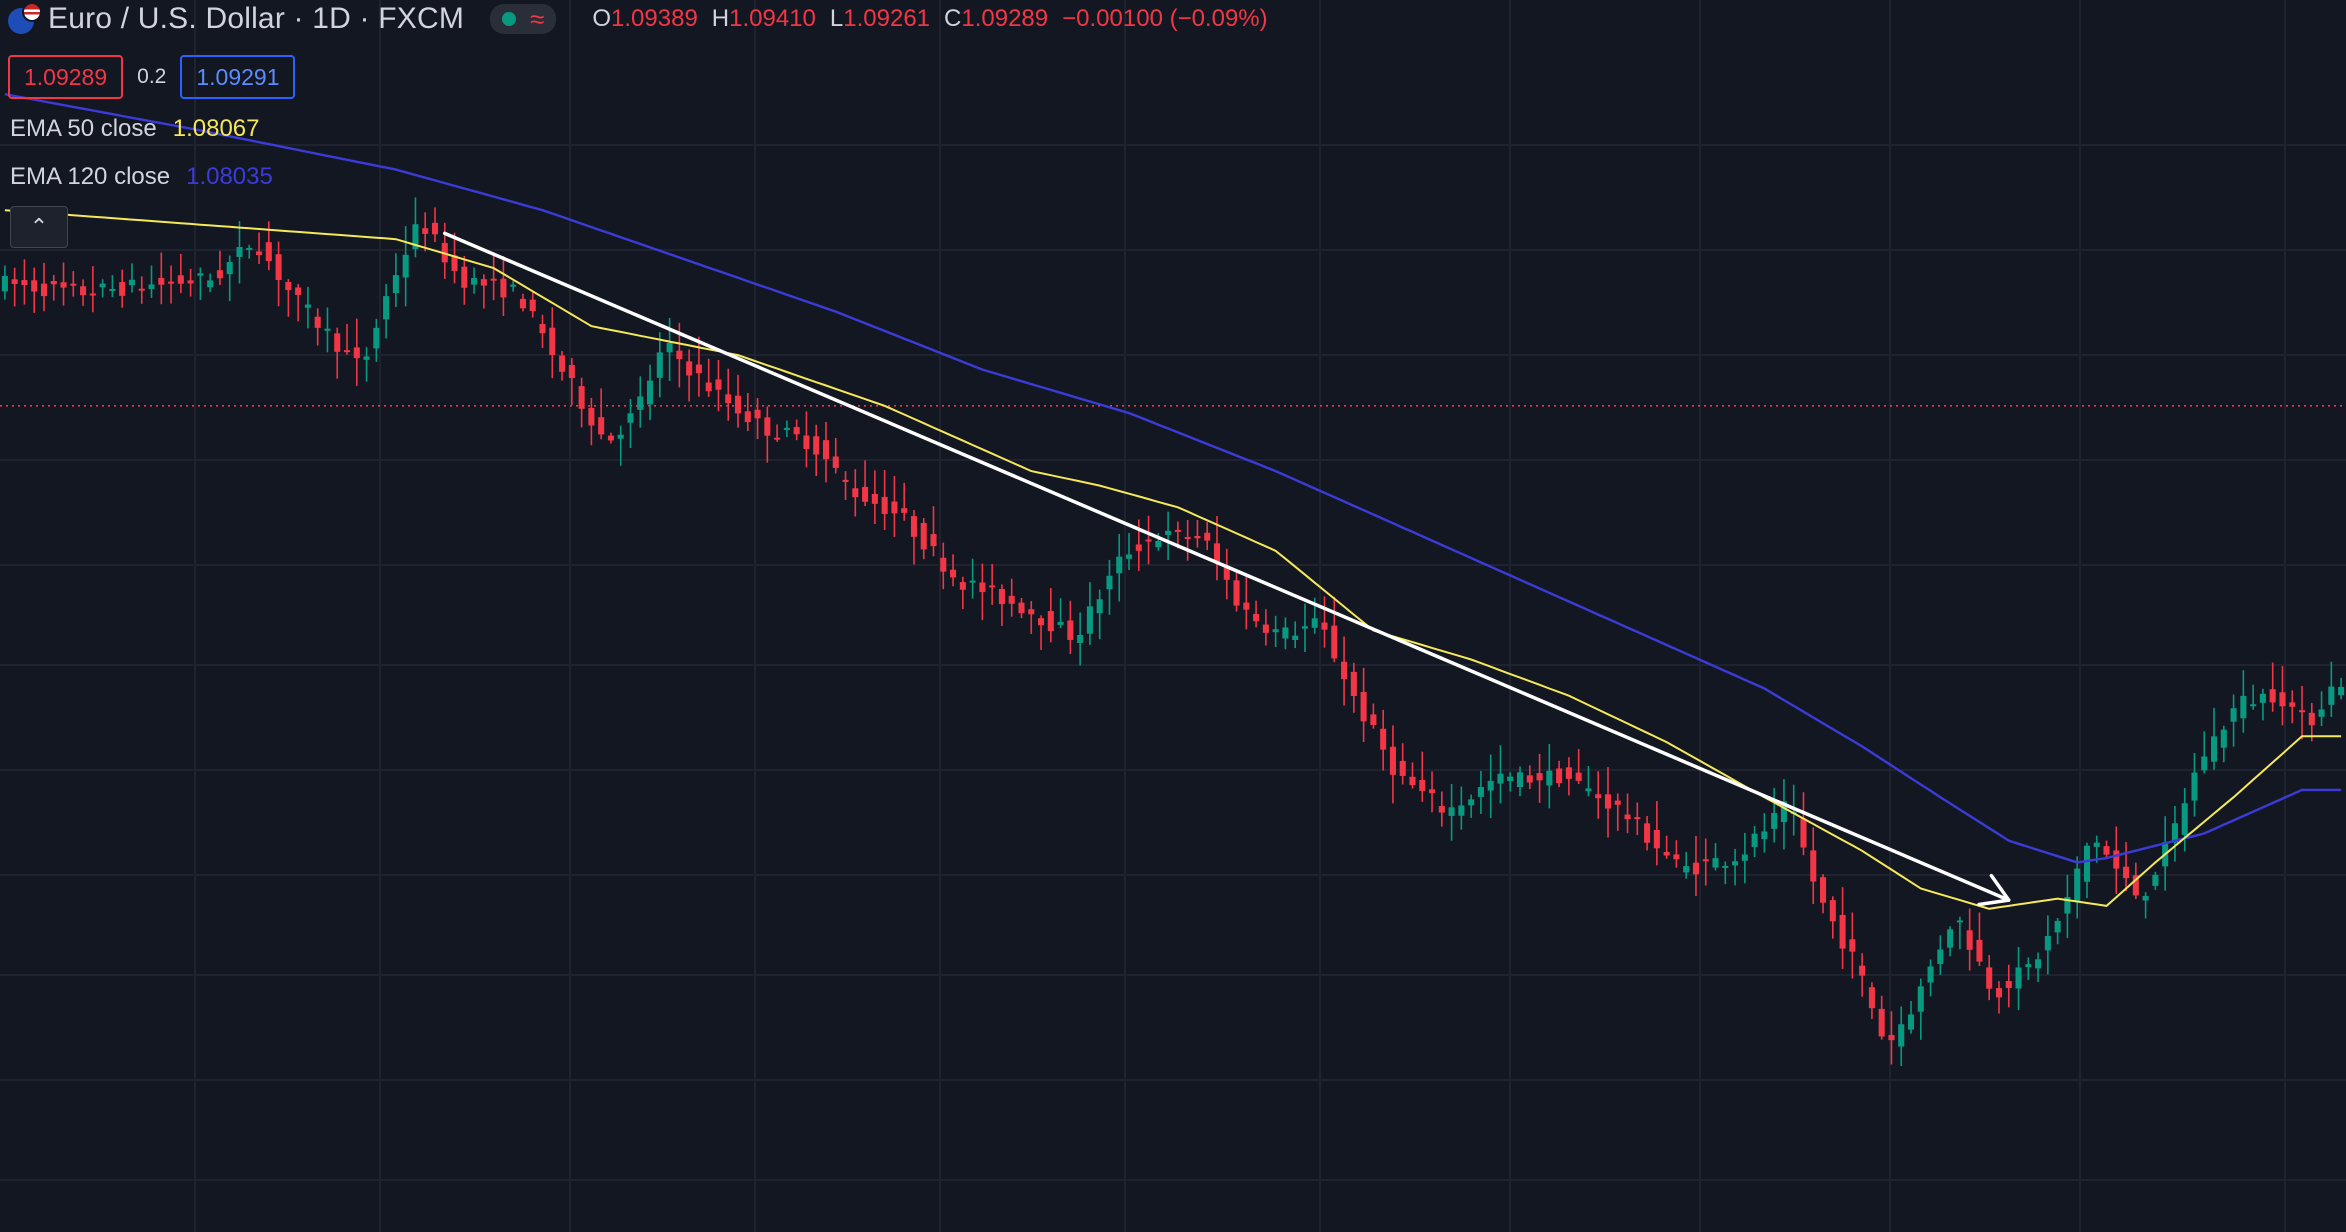 The width and height of the screenshot is (2346, 1232). I want to click on indicator-ema-120: EMA 120 close 1.08035, so click(141, 177).